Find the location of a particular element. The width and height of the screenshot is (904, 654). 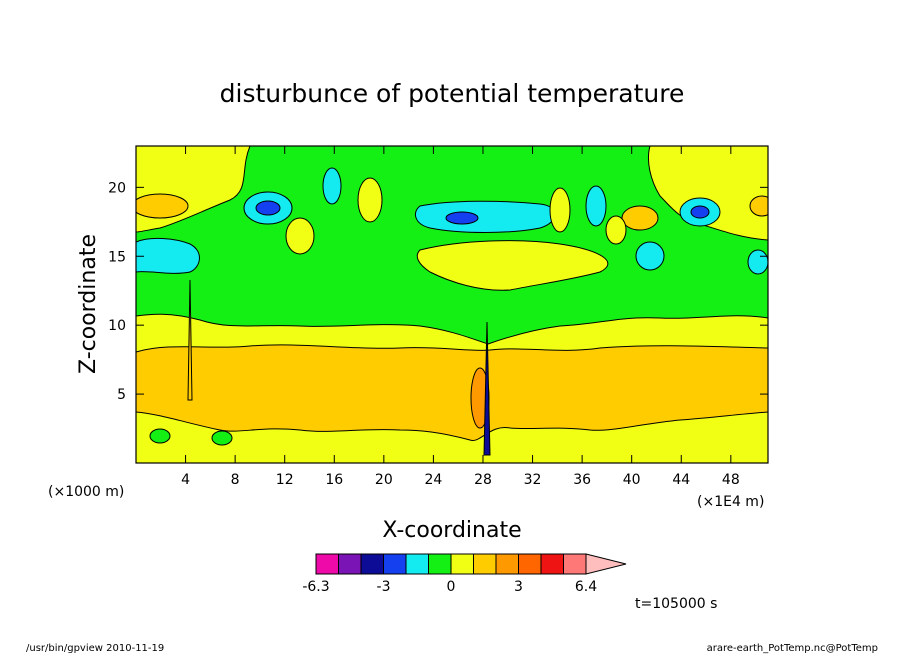

x-axis-label: X-coordinate is located at coordinates (451, 530).